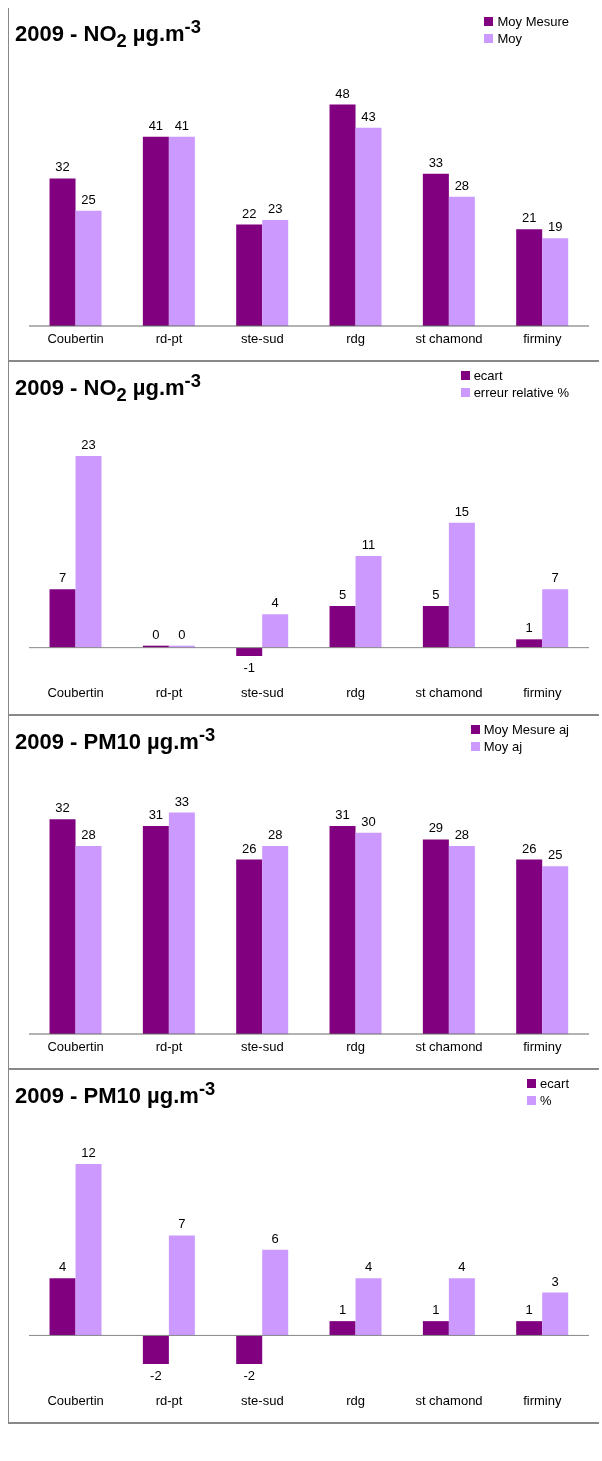 This screenshot has width=602, height=1461. Describe the element at coordinates (555, 1281) in the screenshot. I see `data-label: 3` at that location.